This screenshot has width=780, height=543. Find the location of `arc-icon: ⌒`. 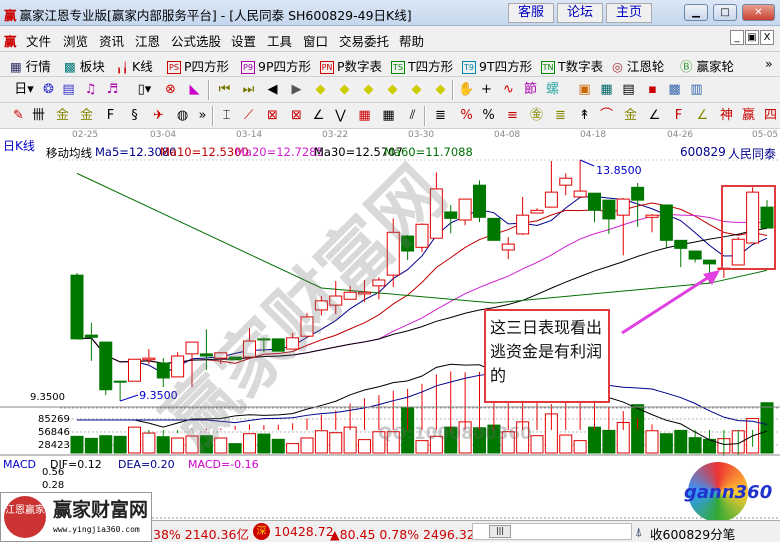

arc-icon: ⌒ is located at coordinates (606, 115).